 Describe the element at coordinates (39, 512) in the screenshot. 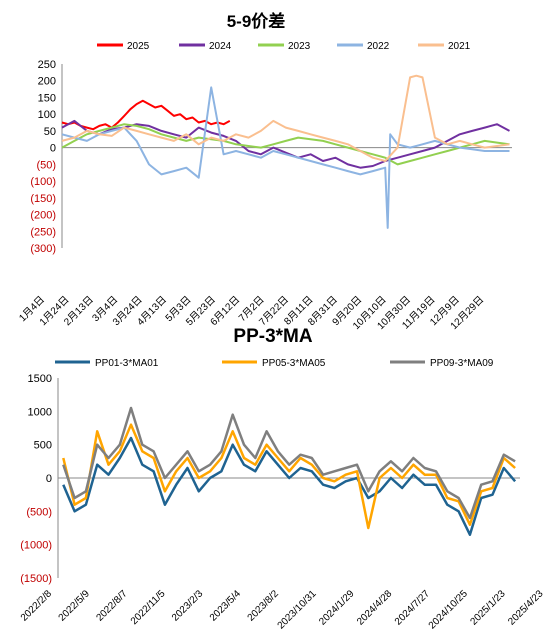

I see `y-tick-label: (500)` at that location.